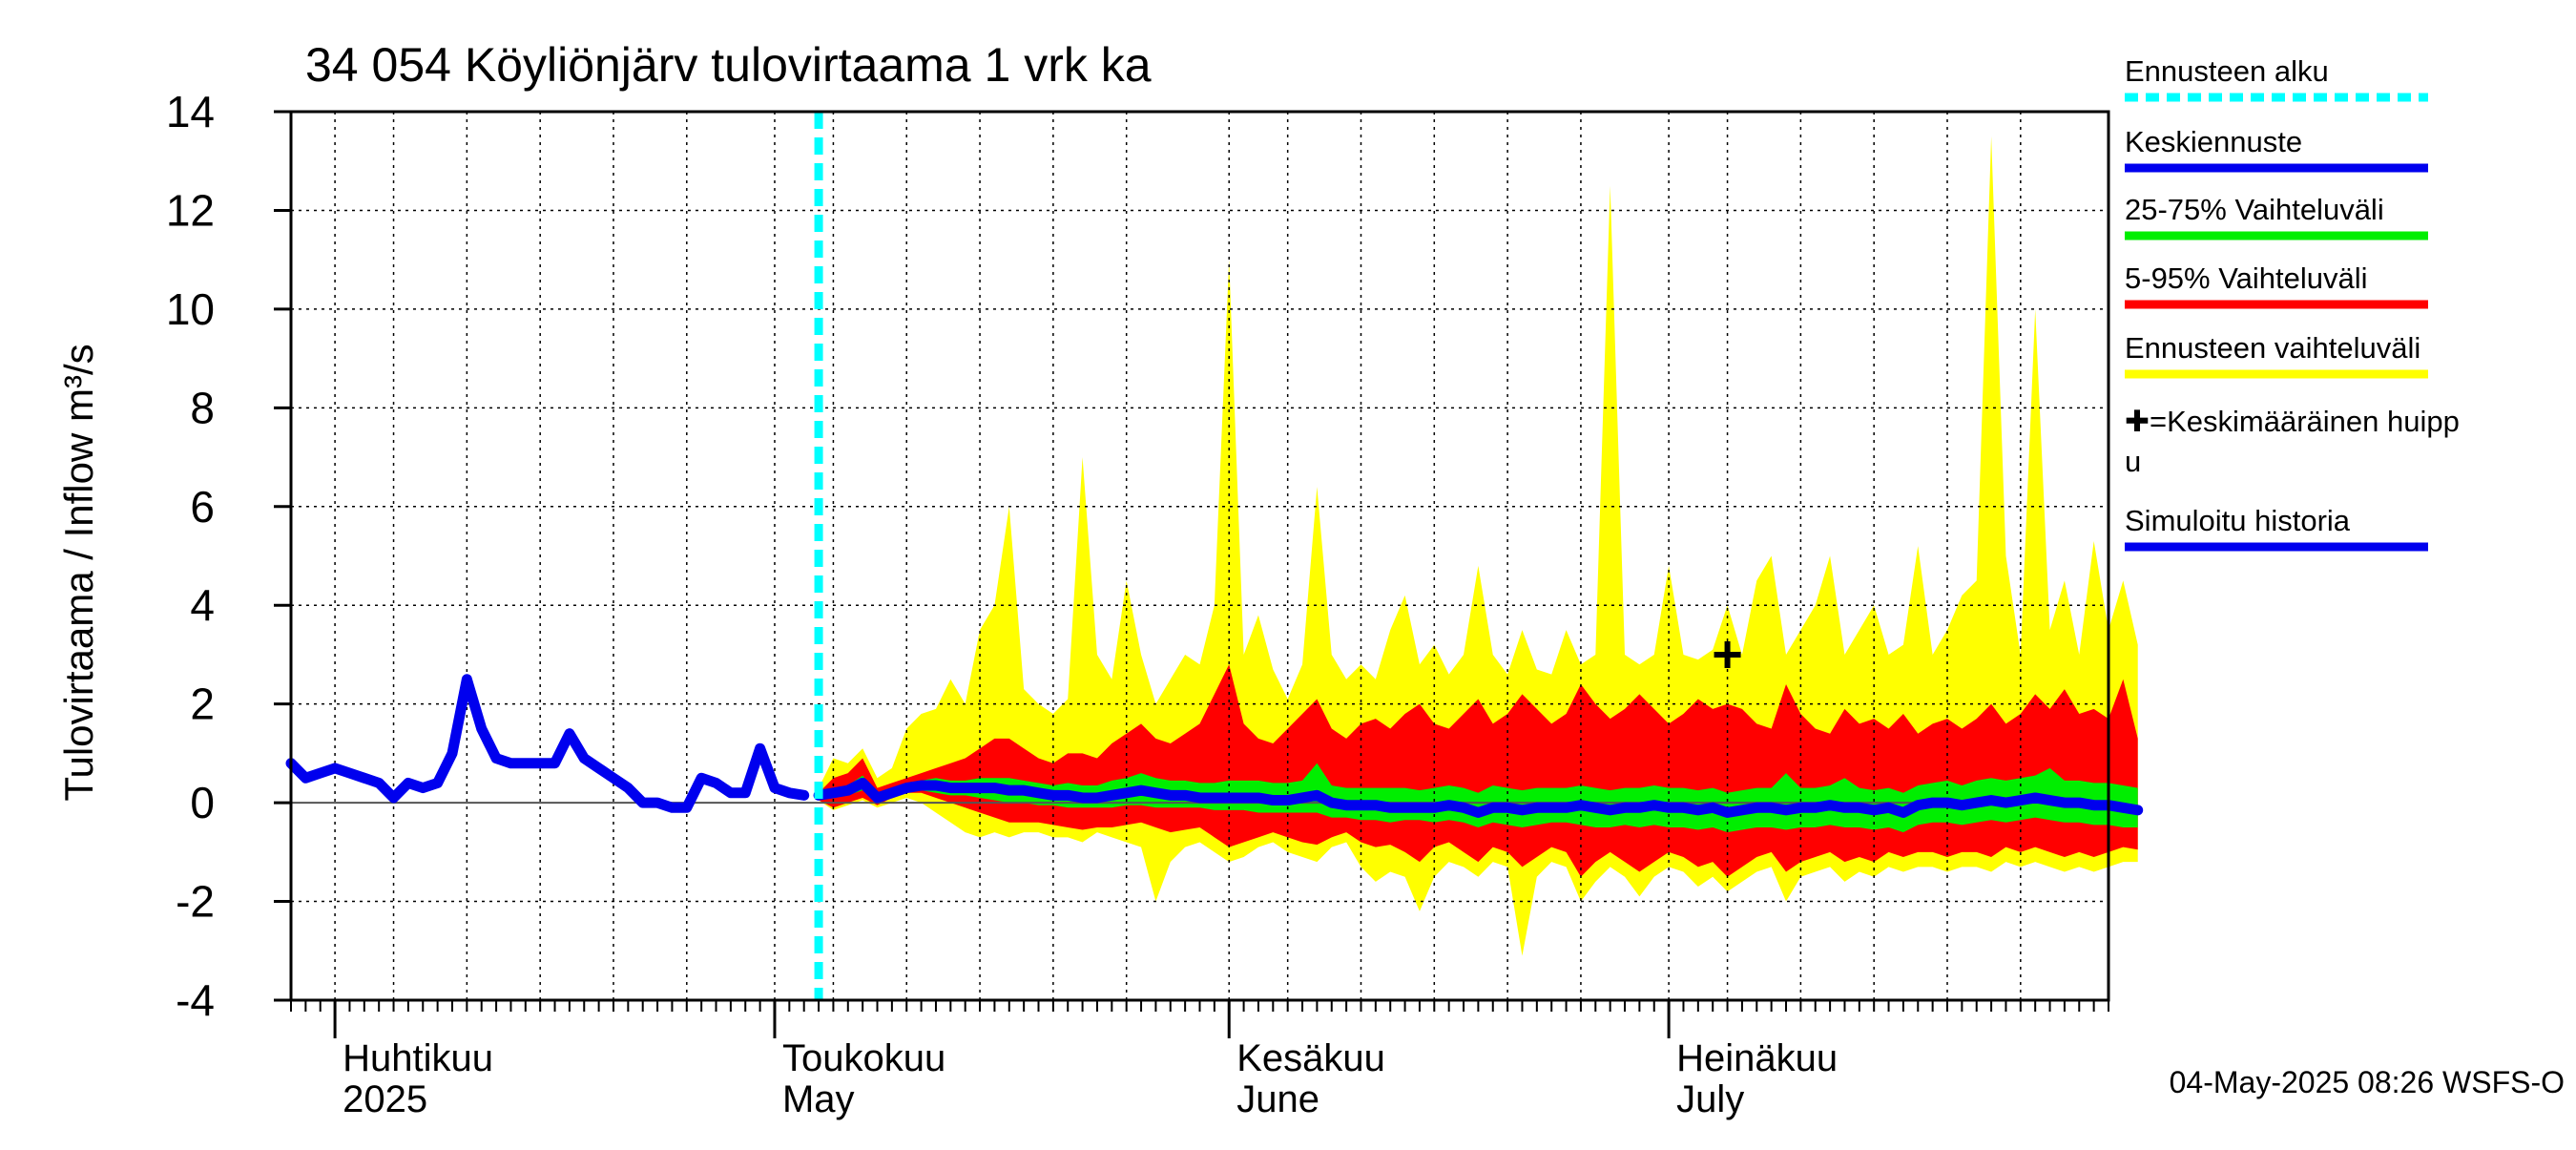 The image size is (2576, 1150). What do you see at coordinates (2246, 278) in the screenshot?
I see `legend-label: 5-95% Vaihteluväli` at bounding box center [2246, 278].